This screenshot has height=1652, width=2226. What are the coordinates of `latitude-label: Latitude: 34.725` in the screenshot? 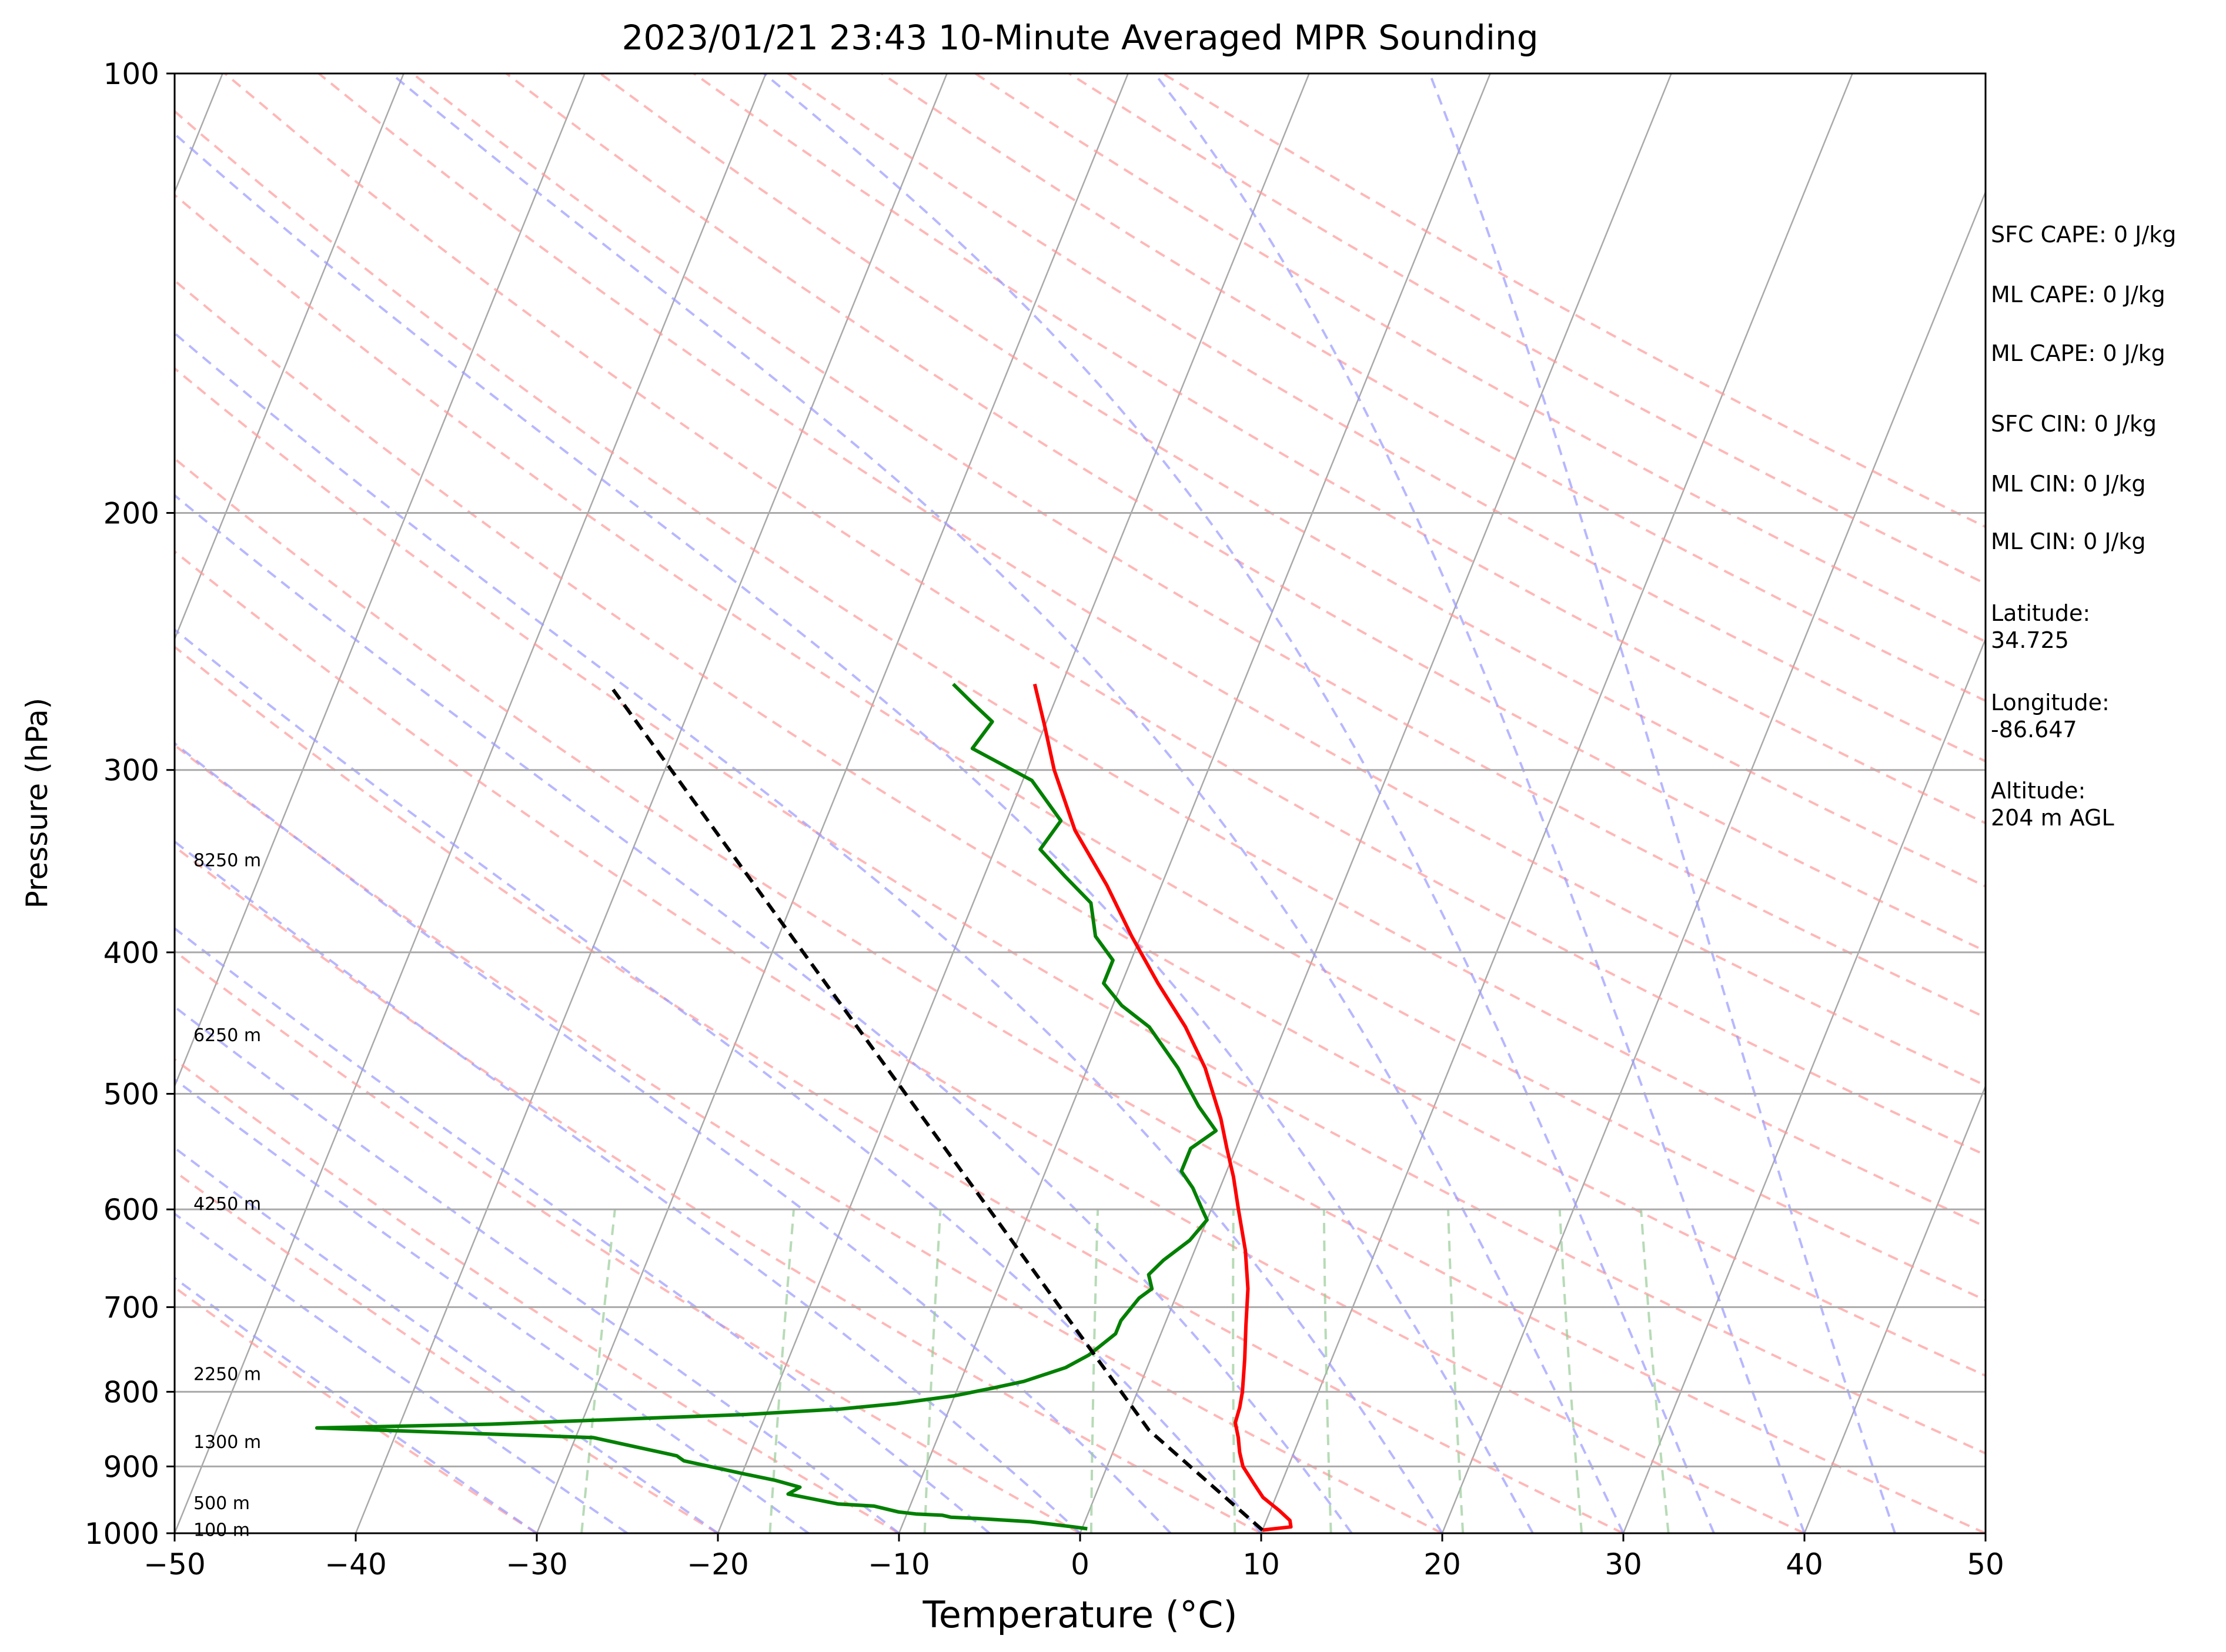 It's located at (2041, 627).